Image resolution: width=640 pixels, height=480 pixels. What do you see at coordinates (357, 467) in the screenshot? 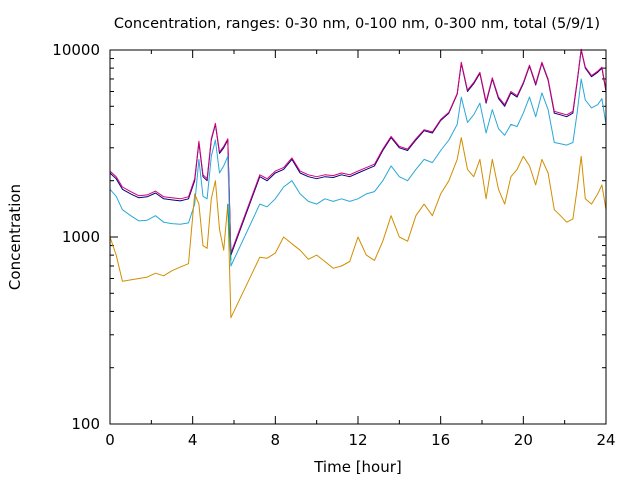
I see `x-axis-label: Time [hour]` at bounding box center [357, 467].